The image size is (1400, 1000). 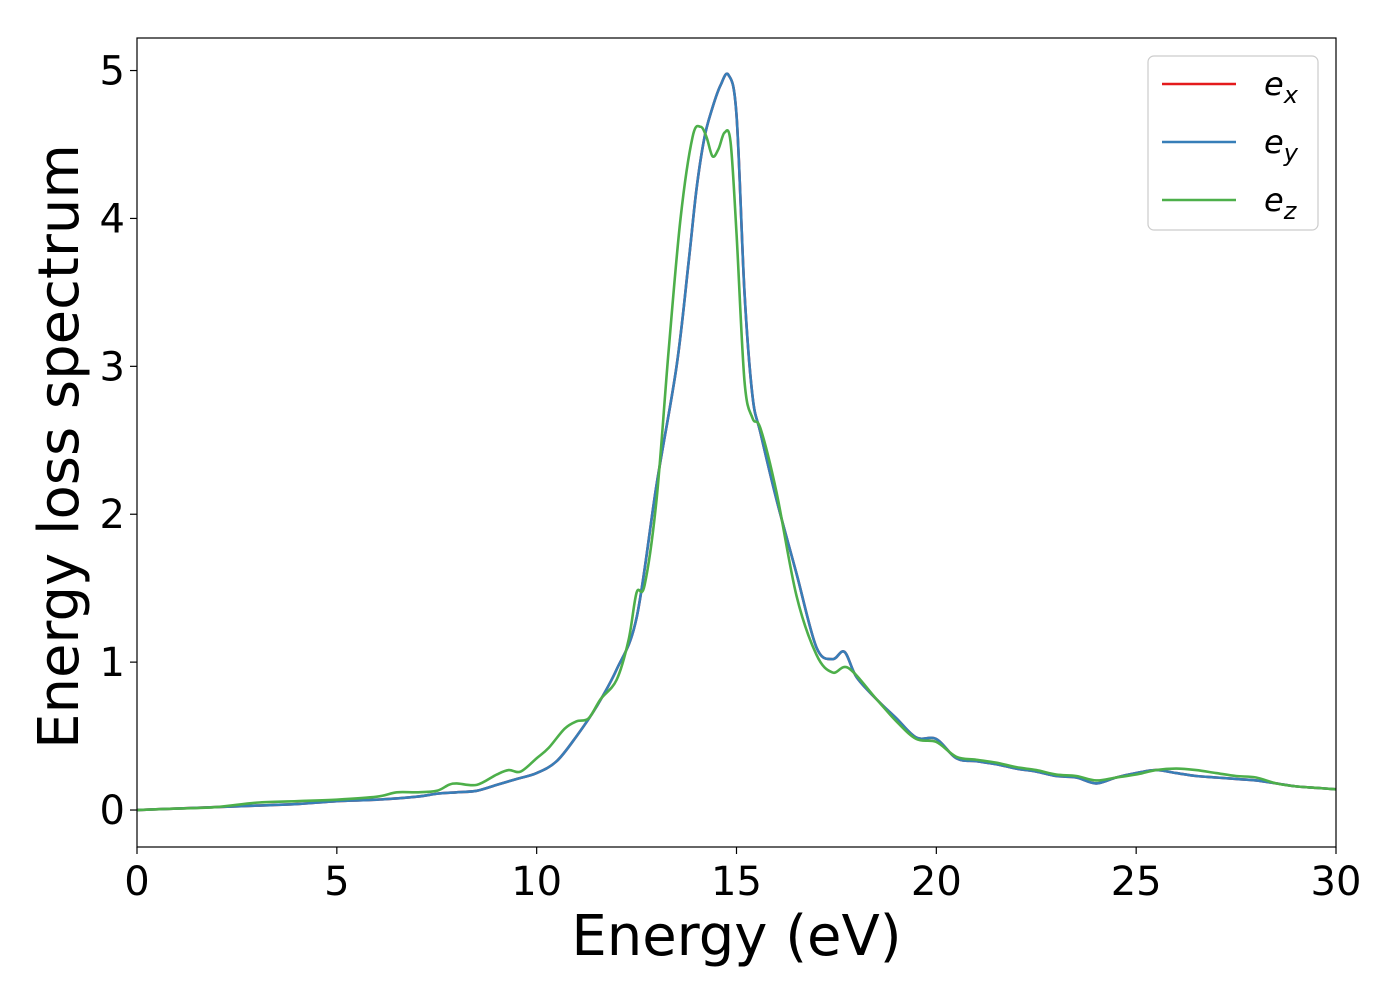 I want to click on y-tick-label: 5, so click(x=112, y=72).